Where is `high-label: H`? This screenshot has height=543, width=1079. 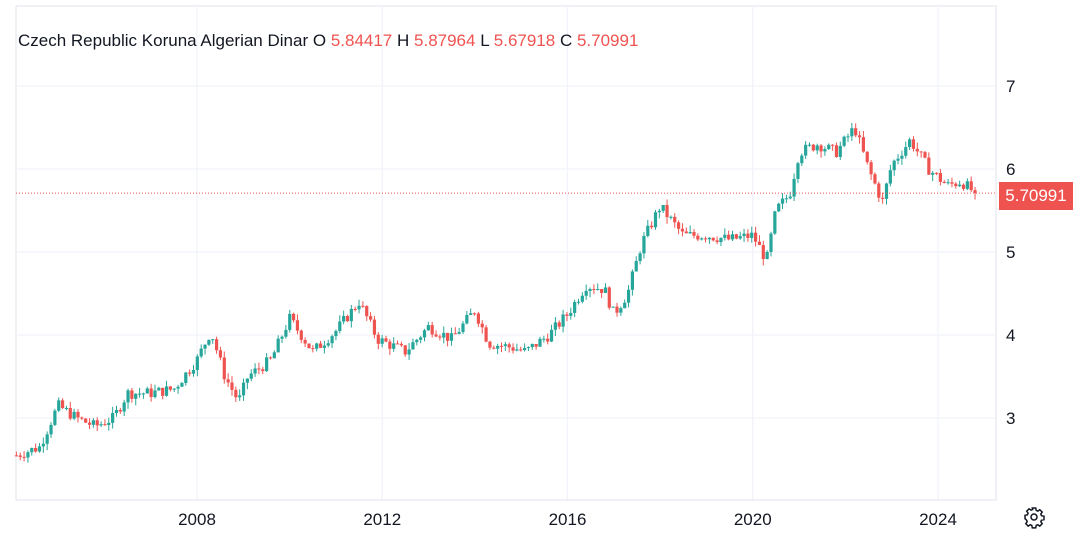
high-label: H is located at coordinates (403, 40).